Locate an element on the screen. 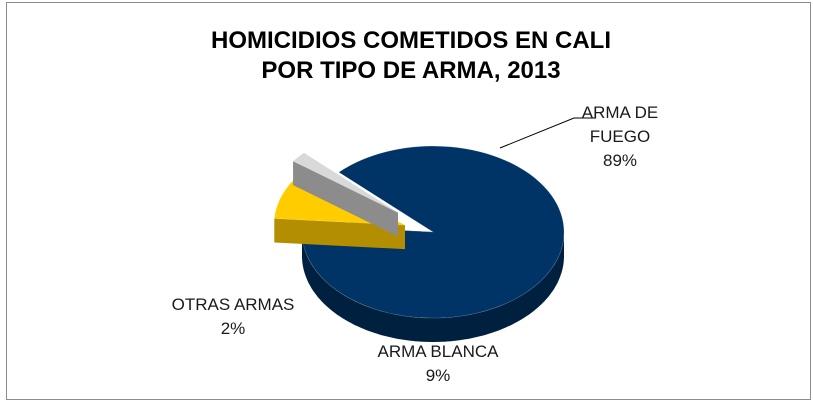 This screenshot has width=813, height=402. data-label-otras-armas: OTRAS ARMAS 2% is located at coordinates (233, 316).